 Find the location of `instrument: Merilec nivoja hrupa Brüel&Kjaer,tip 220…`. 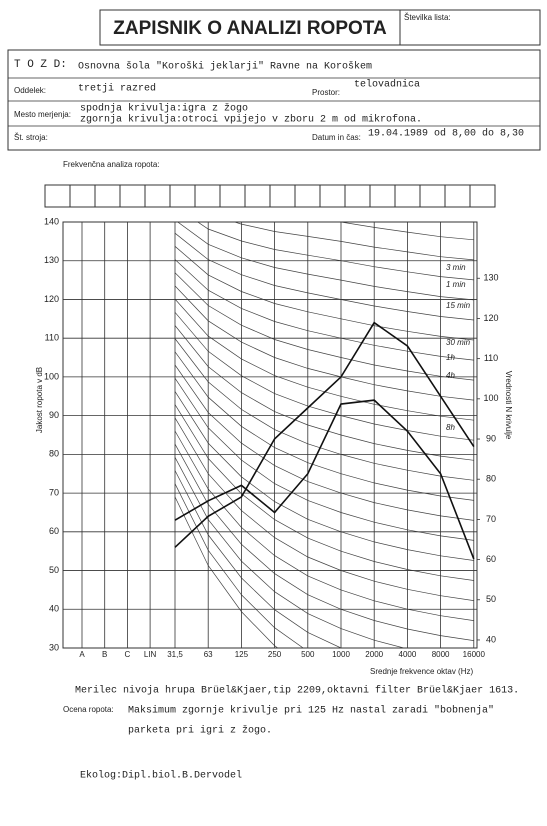

instrument: Merilec nivoja hrupa Brüel&Kjaer,tip 220… is located at coordinates (297, 691).